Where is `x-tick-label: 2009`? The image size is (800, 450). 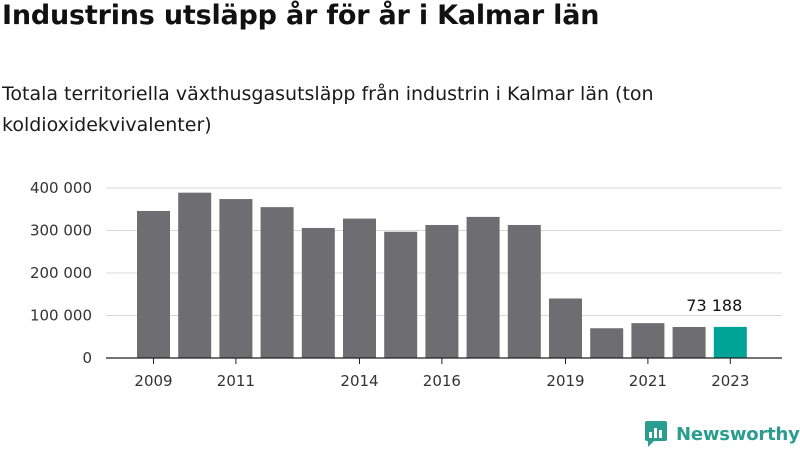 x-tick-label: 2009 is located at coordinates (153, 381).